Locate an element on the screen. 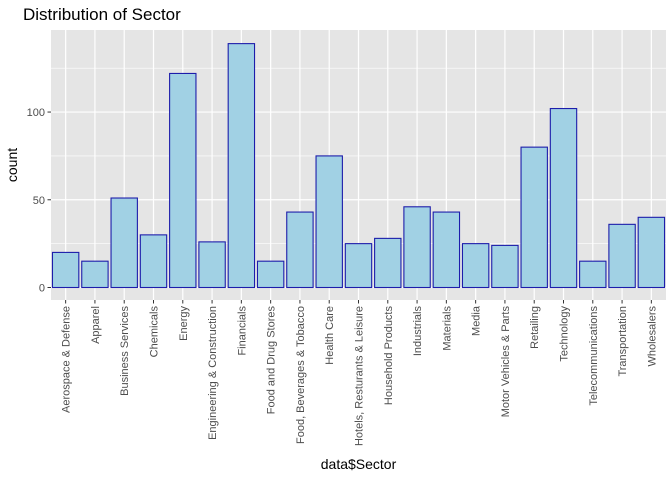 The height and width of the screenshot is (480, 672). x-tick-label: Chemicals is located at coordinates (155, 332).